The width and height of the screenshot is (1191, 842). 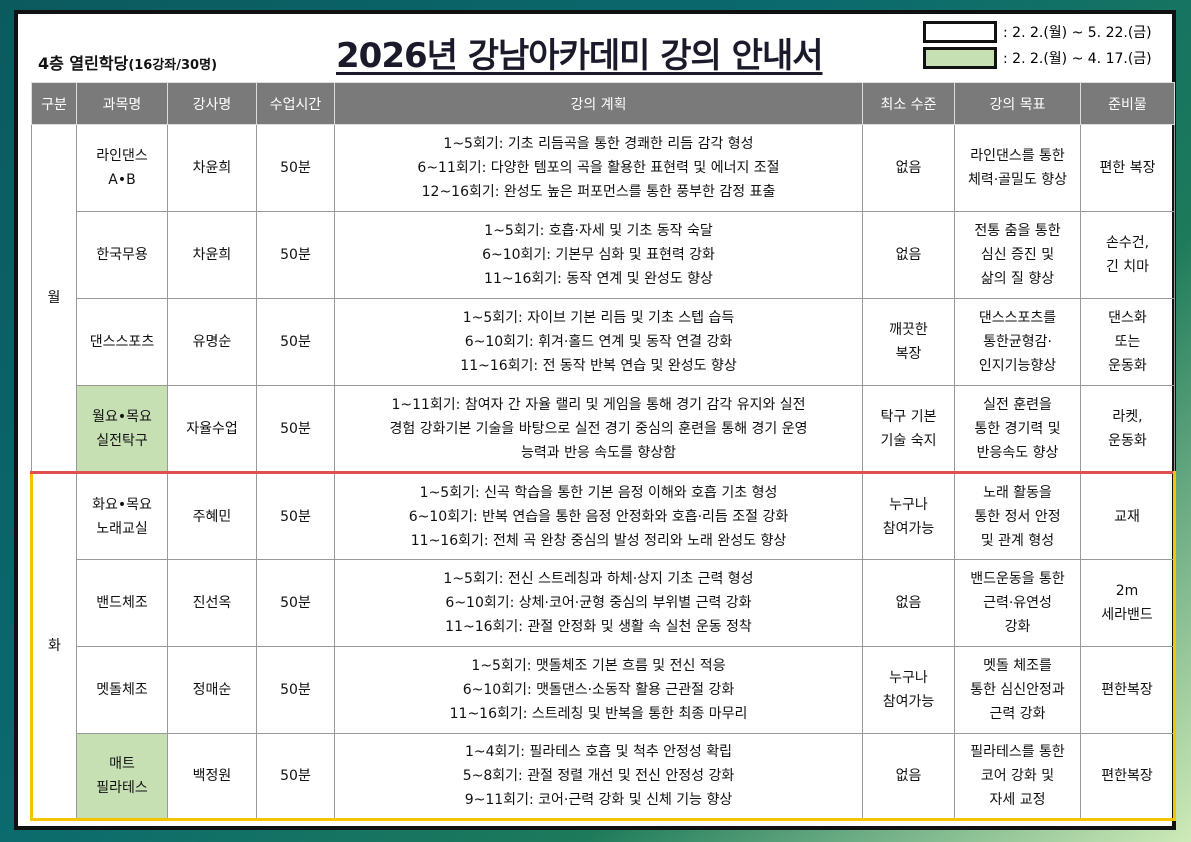 What do you see at coordinates (122, 168) in the screenshot?
I see `subject-cell: 라인댄스 A•B` at bounding box center [122, 168].